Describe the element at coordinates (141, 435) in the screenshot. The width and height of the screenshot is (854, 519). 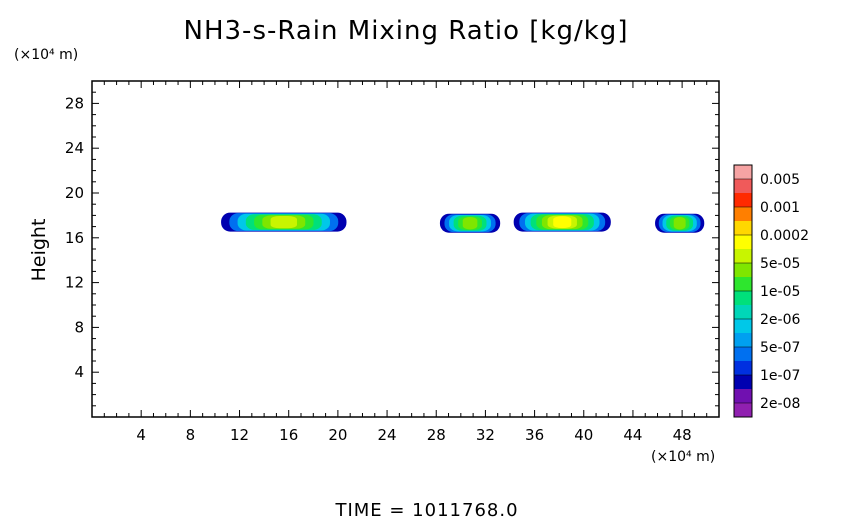
I see `x-tick-label: 4` at that location.